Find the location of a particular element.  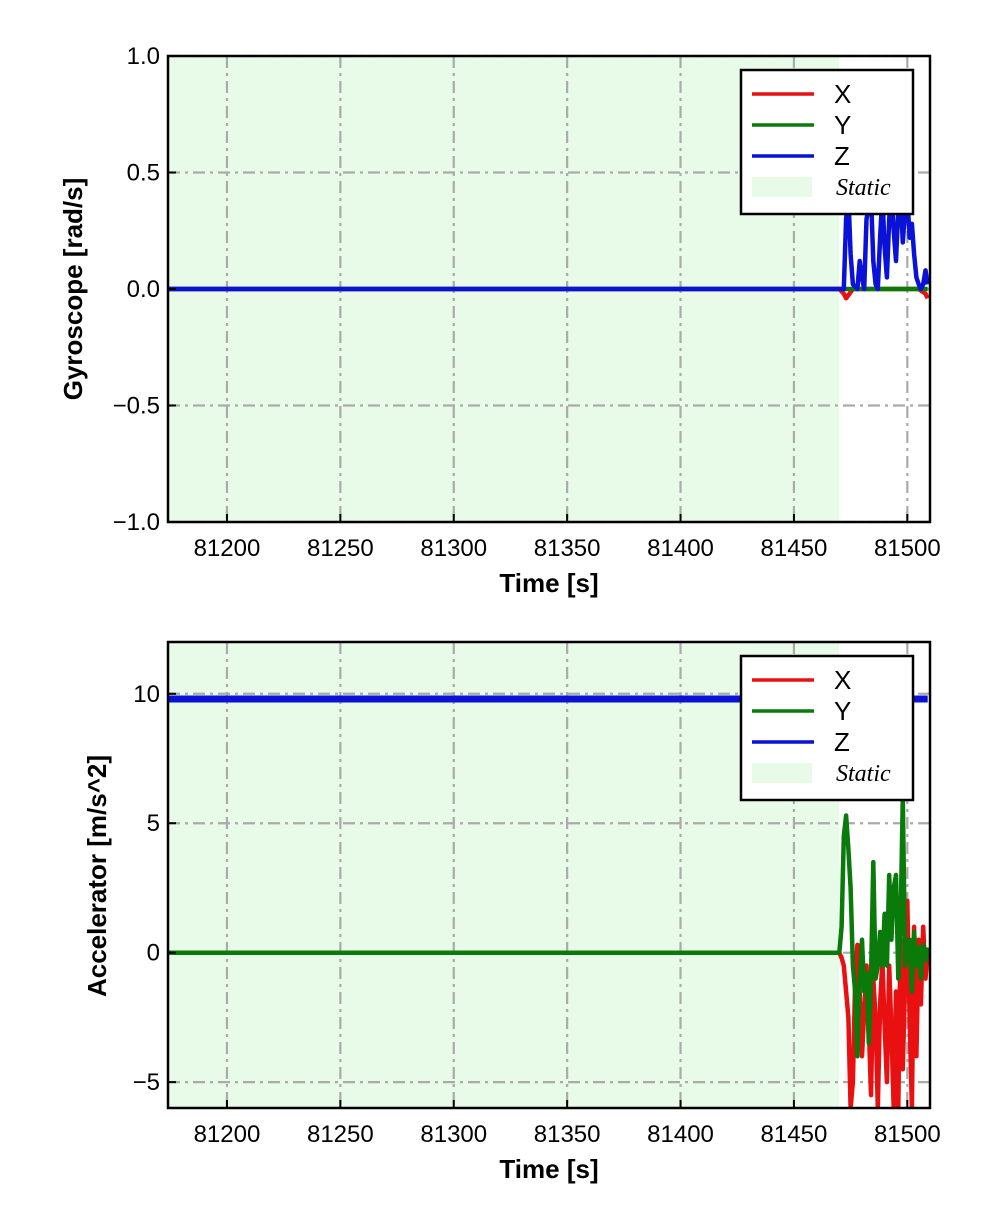

y-tick-label: 0.5 is located at coordinates (143, 173).